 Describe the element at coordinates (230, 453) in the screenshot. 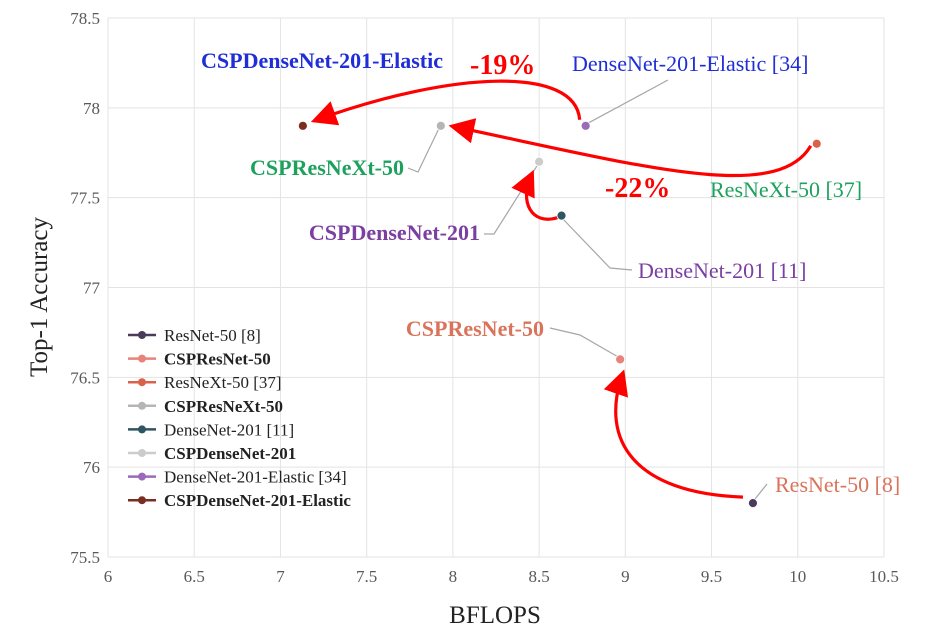

I see `legend-entry: CSPDenseNet-201` at that location.